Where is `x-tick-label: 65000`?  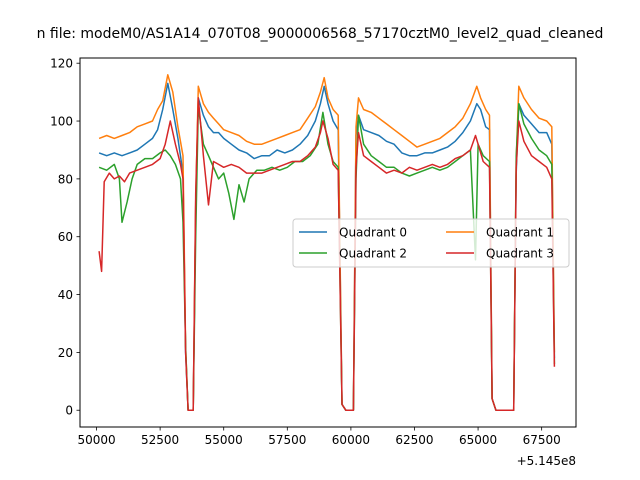
x-tick-label: 65000 is located at coordinates (478, 440).